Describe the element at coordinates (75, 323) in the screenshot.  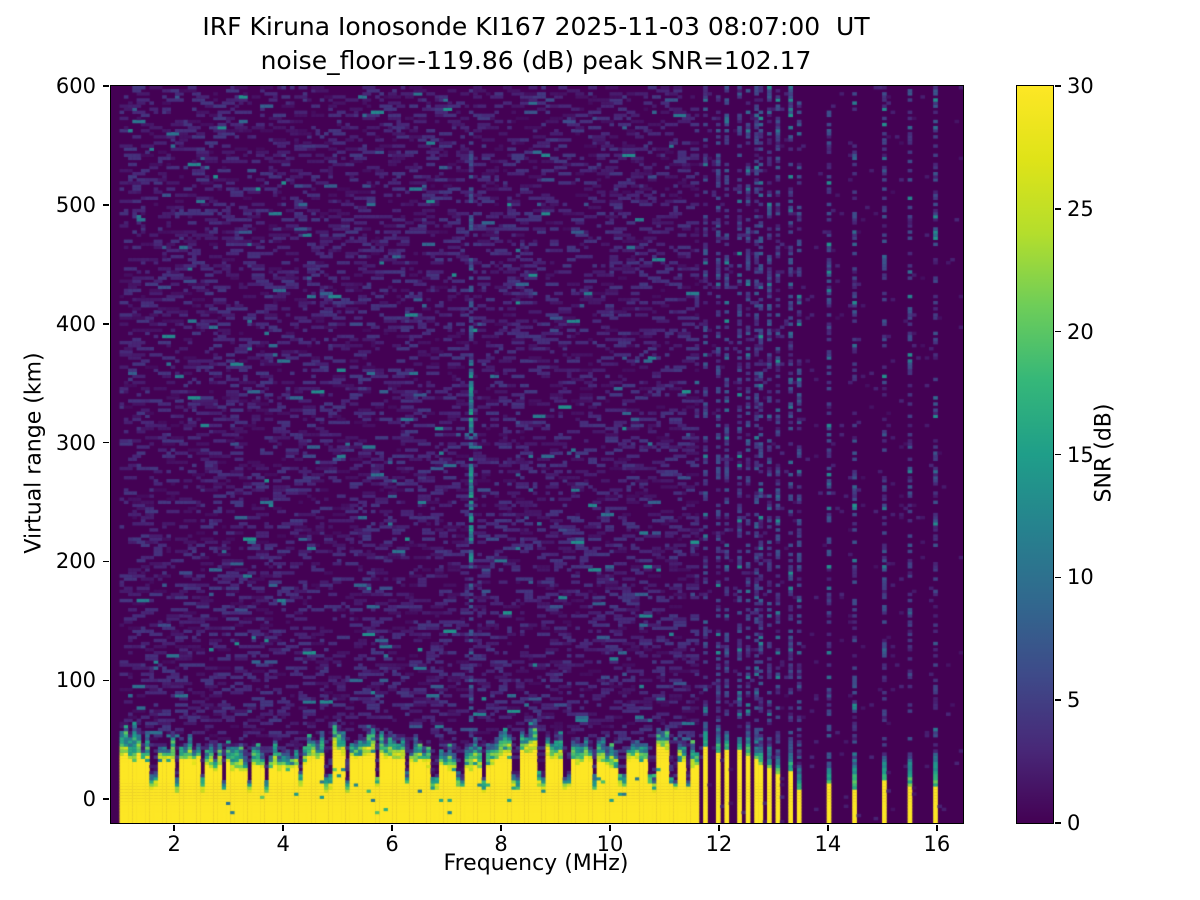
I see `y-tick-label: 400` at that location.